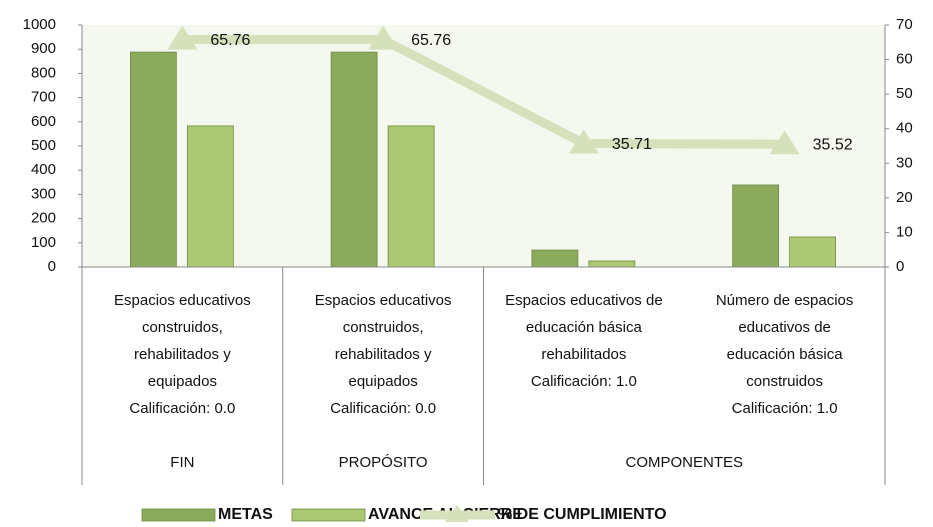 The image size is (933, 527). I want to click on data-label: 35.71, so click(632, 144).